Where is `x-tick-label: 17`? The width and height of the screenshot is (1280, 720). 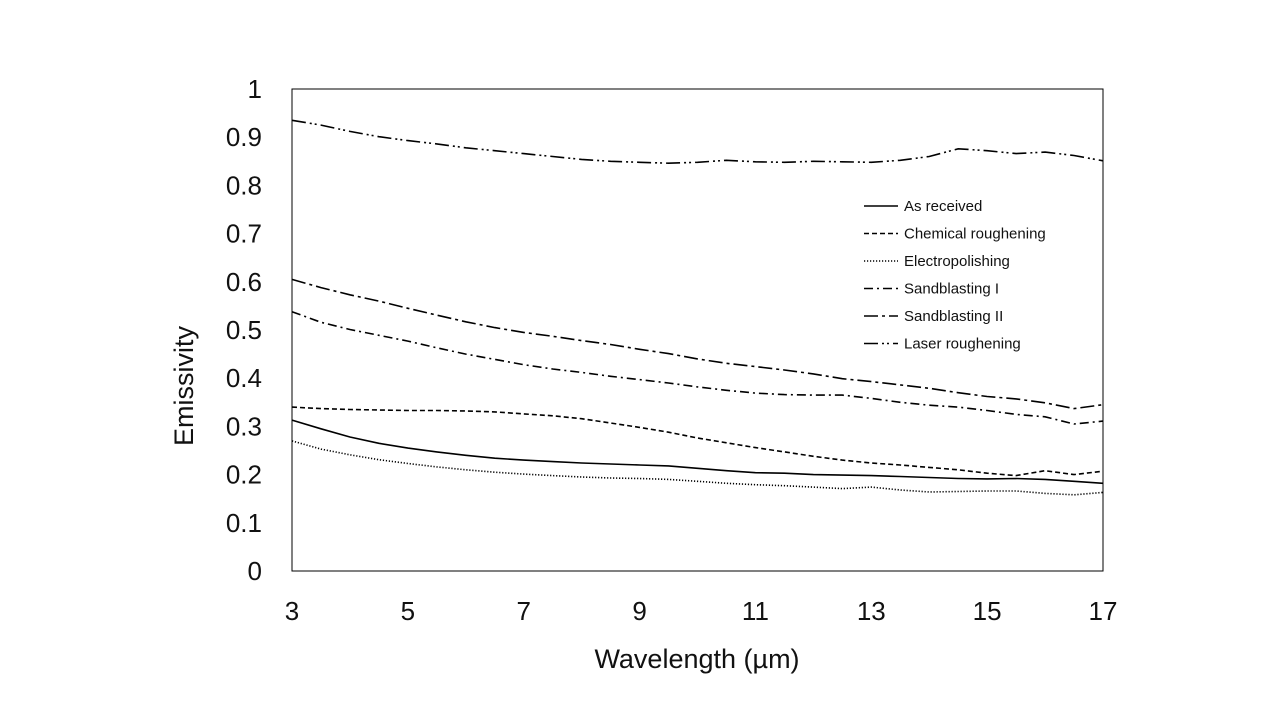
x-tick-label: 17 is located at coordinates (1103, 611).